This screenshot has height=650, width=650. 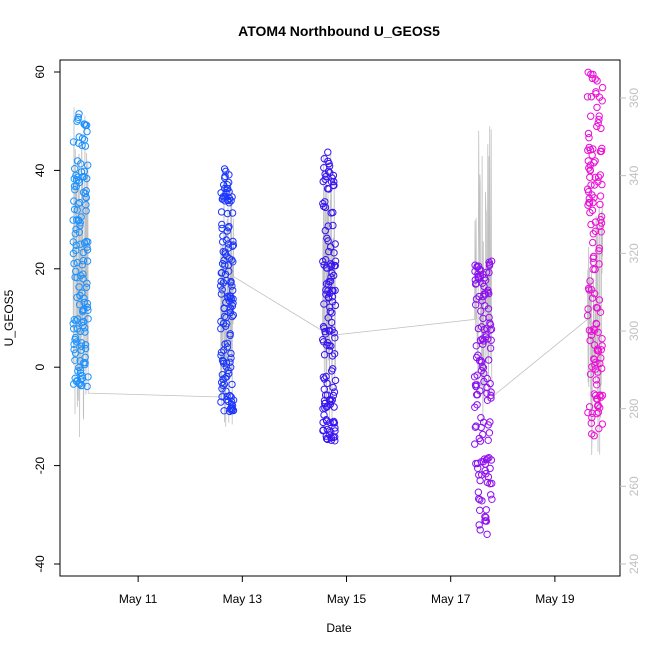 What do you see at coordinates (40, 564) in the screenshot?
I see `y-tick-label: -40` at bounding box center [40, 564].